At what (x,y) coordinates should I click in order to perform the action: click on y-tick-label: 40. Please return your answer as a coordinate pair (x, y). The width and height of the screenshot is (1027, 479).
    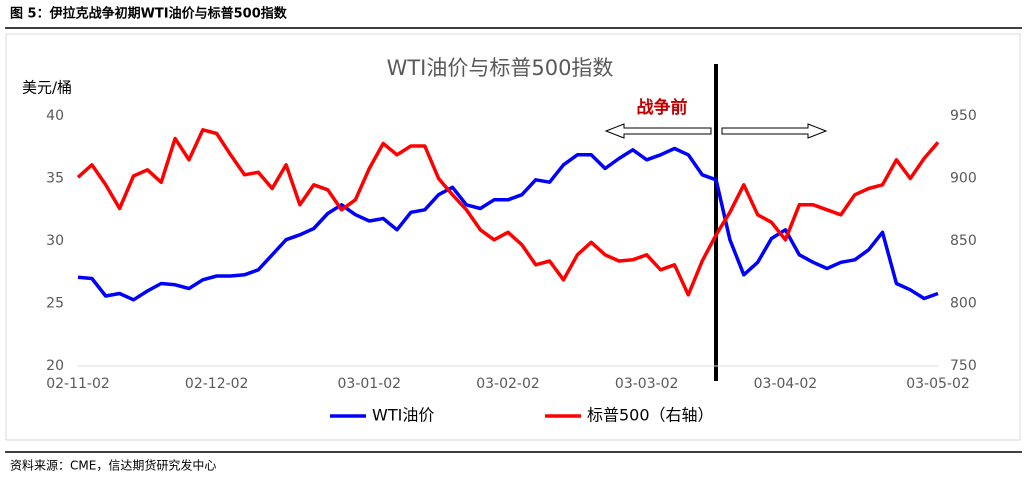
    Looking at the image, I should click on (55, 116).